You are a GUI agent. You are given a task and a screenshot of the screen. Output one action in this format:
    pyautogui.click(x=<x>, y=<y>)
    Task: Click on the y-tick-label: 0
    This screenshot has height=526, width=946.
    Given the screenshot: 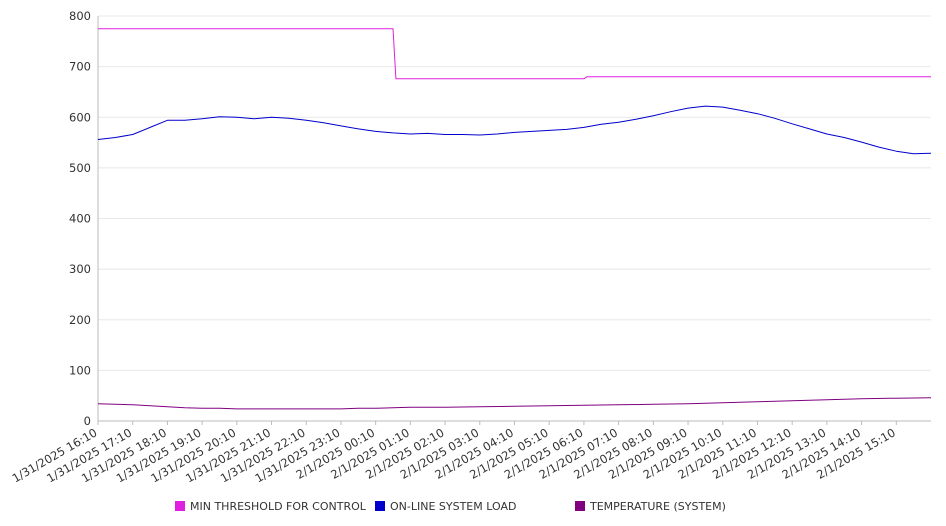 What is the action you would take?
    pyautogui.click(x=87, y=421)
    